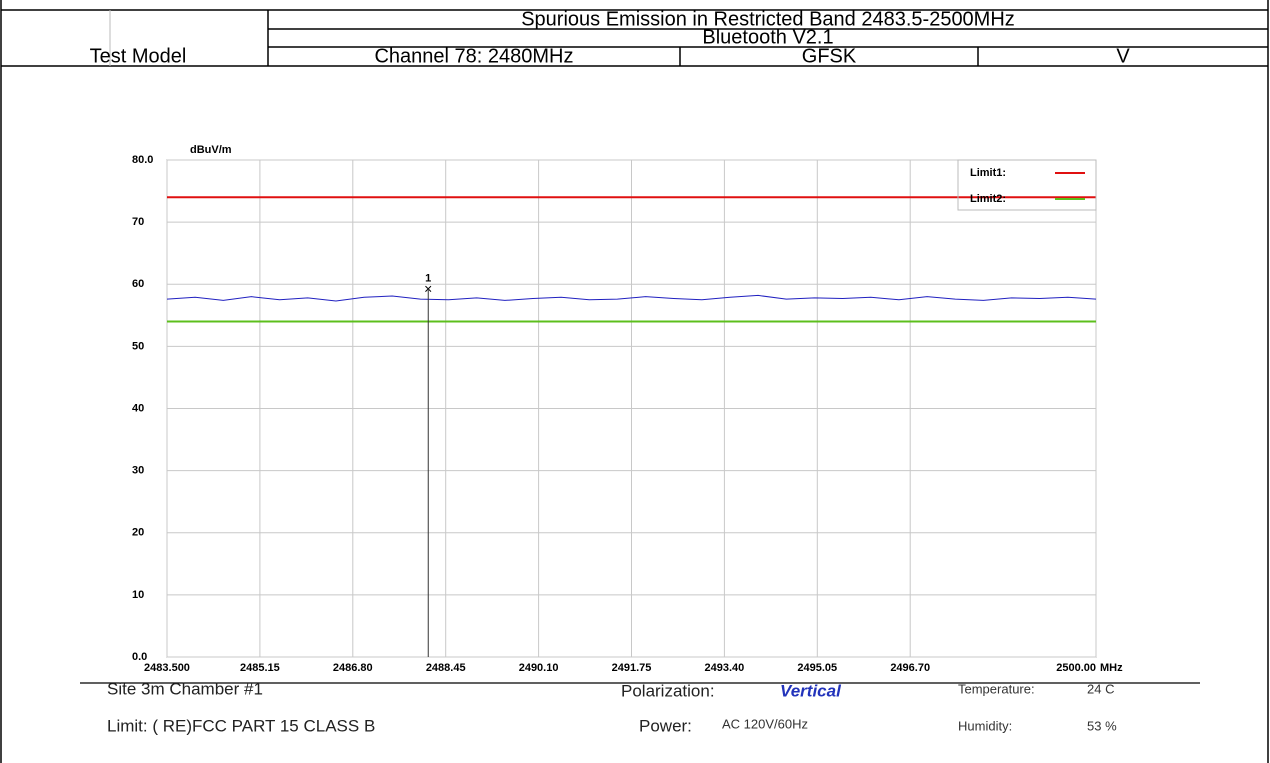  I want to click on y-tick-label: 30, so click(138, 471).